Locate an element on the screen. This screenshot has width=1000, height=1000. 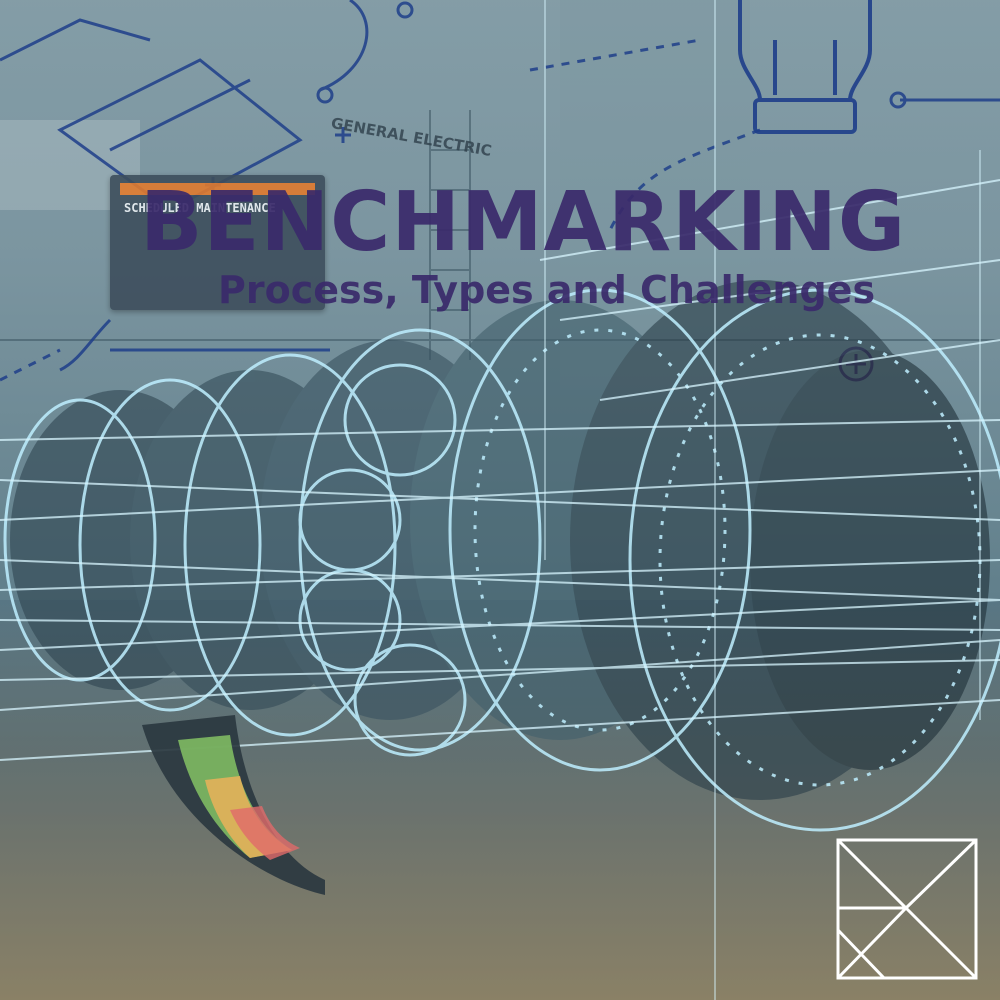
curved-dashboard-panel is located at coordinates (233, 805).